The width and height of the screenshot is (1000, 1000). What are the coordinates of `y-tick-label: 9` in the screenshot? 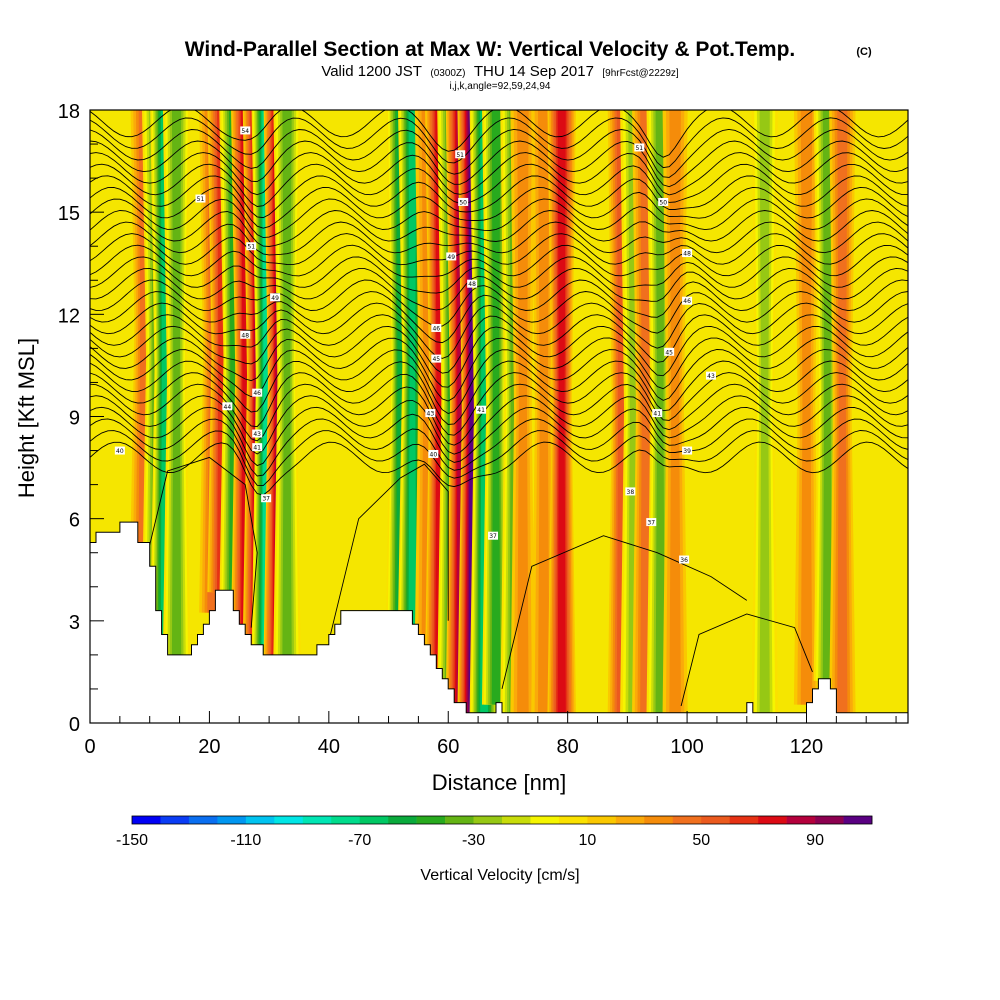 It's located at (74, 419).